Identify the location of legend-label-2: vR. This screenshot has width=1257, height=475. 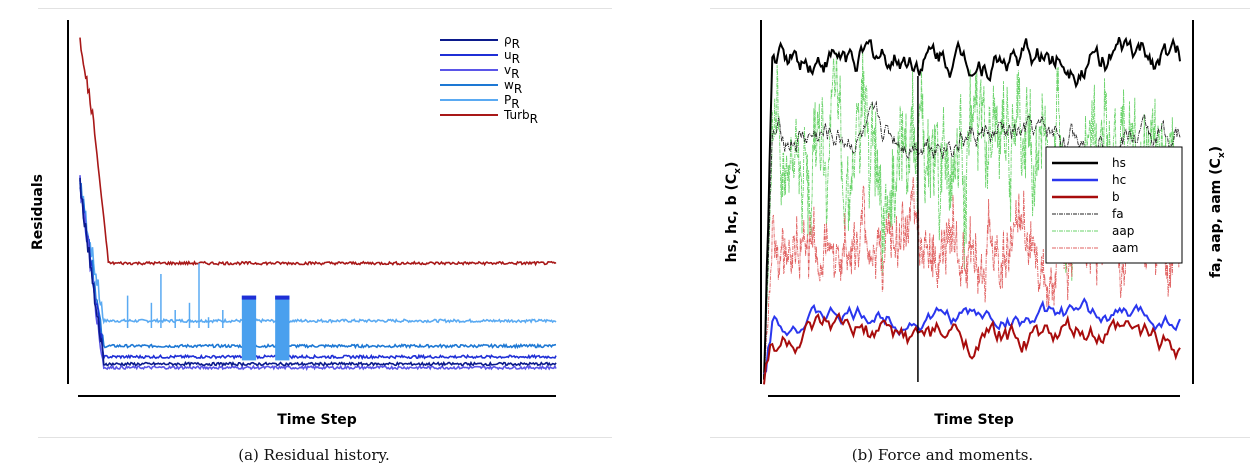
(511, 72).